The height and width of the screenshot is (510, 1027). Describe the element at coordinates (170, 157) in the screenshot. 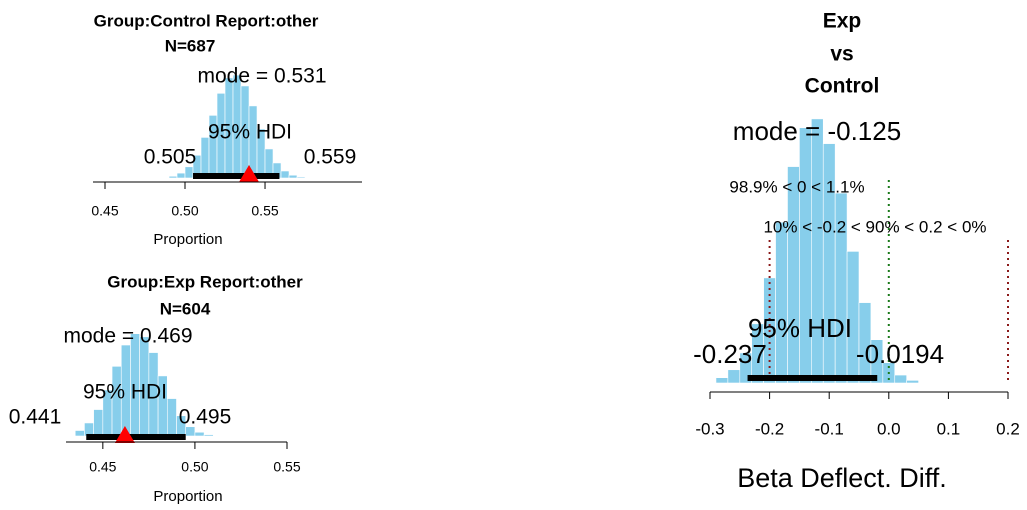

I see `hdi-value: 0.505` at that location.